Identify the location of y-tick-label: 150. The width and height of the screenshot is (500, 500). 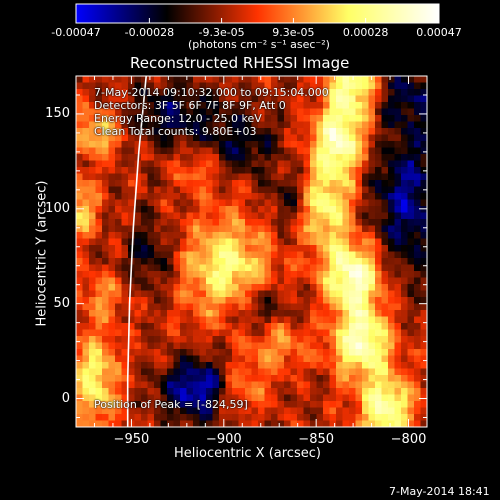
(57, 114).